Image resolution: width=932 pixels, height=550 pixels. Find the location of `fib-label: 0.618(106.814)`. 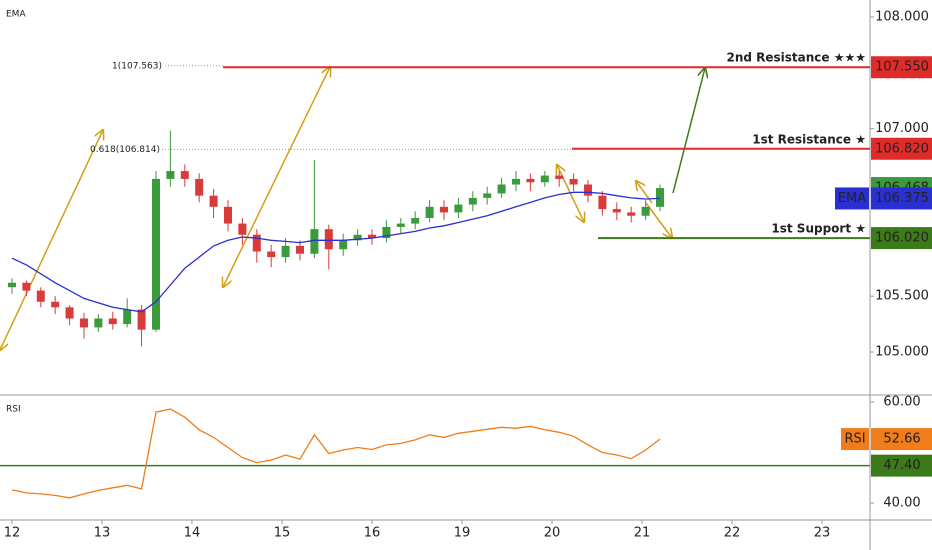

fib-label: 0.618(106.814) is located at coordinates (125, 150).